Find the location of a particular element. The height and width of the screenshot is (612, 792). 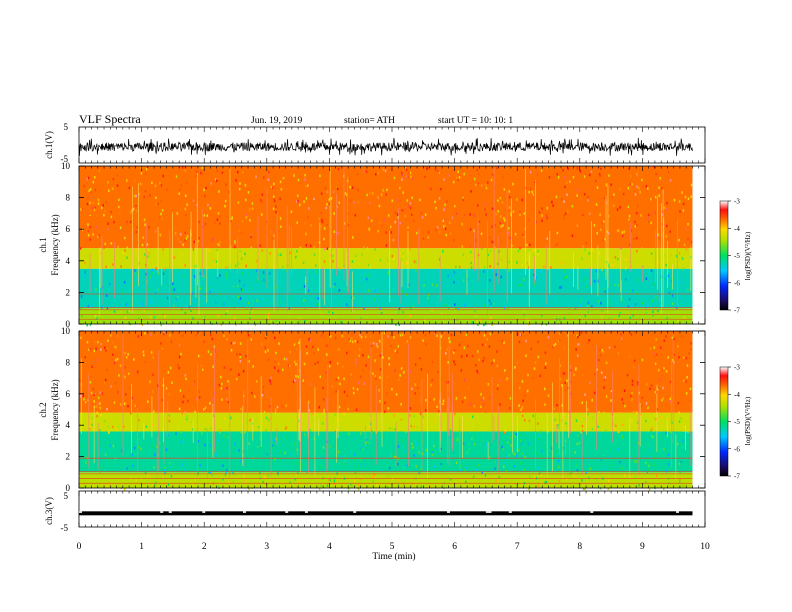

time-tick-label: 4 is located at coordinates (329, 547).